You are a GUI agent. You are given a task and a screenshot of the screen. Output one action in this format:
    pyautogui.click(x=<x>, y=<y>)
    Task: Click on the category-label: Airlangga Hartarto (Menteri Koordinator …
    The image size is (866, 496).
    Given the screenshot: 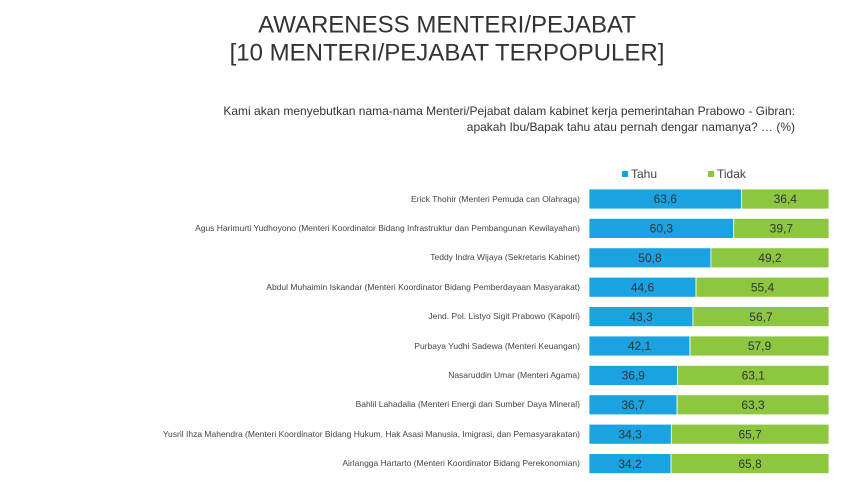 What is the action you would take?
    pyautogui.click(x=461, y=463)
    